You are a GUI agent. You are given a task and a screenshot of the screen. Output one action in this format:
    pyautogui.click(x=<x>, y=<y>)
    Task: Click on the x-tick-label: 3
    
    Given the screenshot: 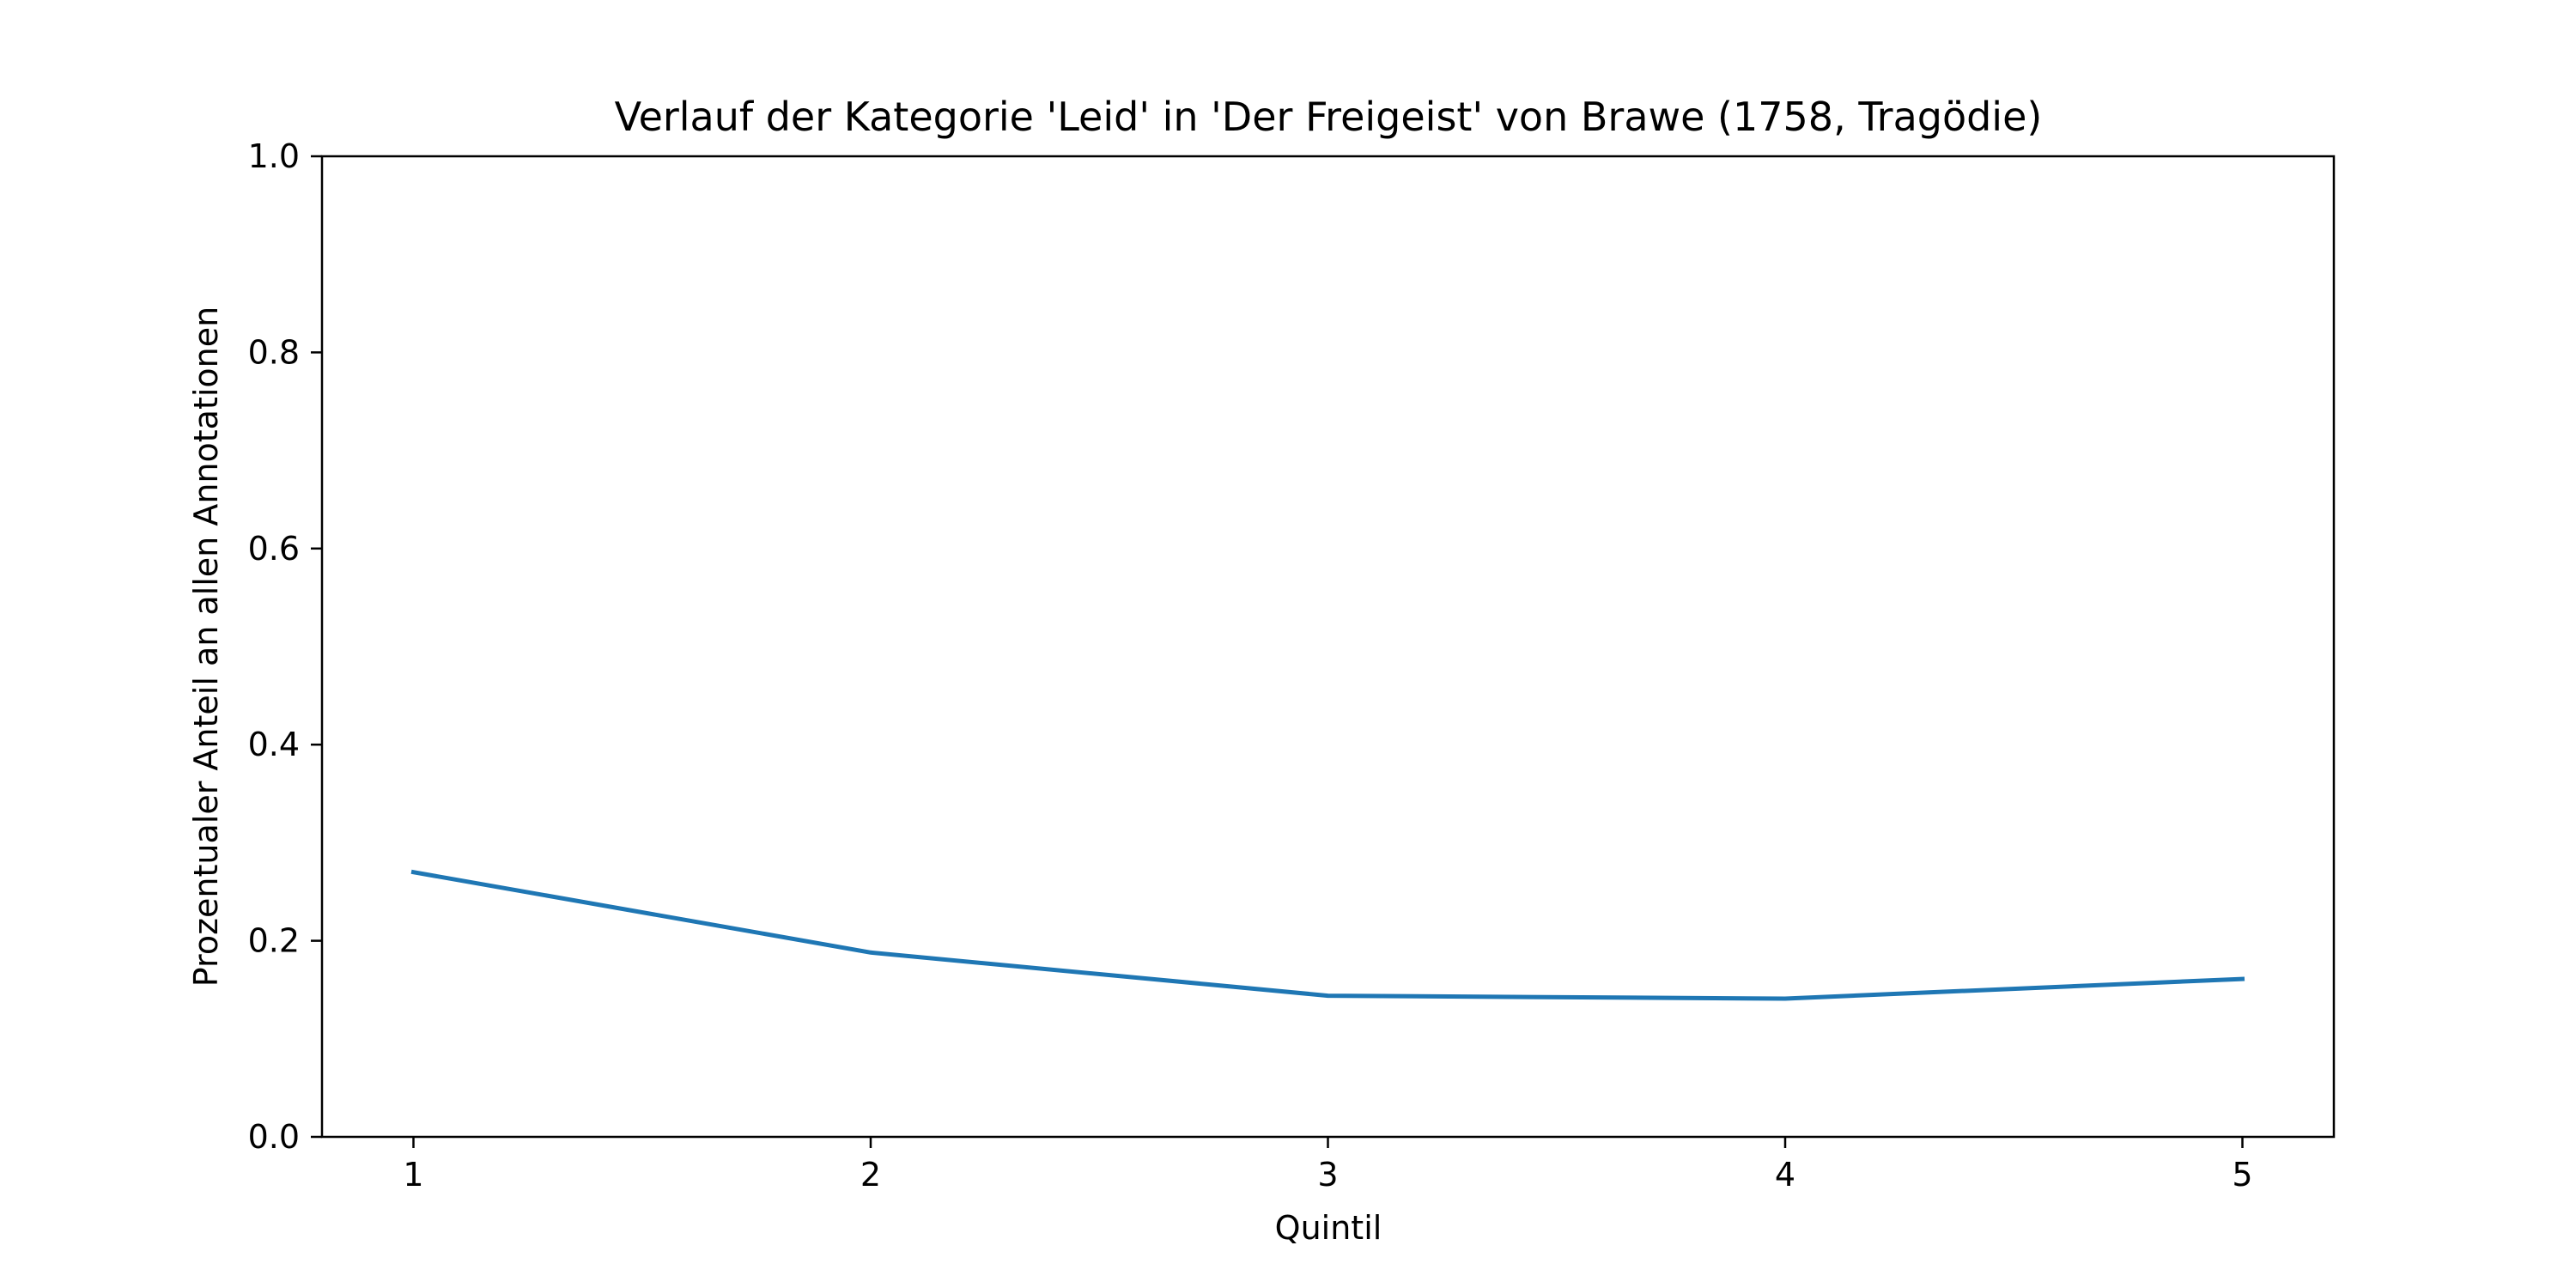 What is the action you would take?
    pyautogui.click(x=1327, y=1175)
    